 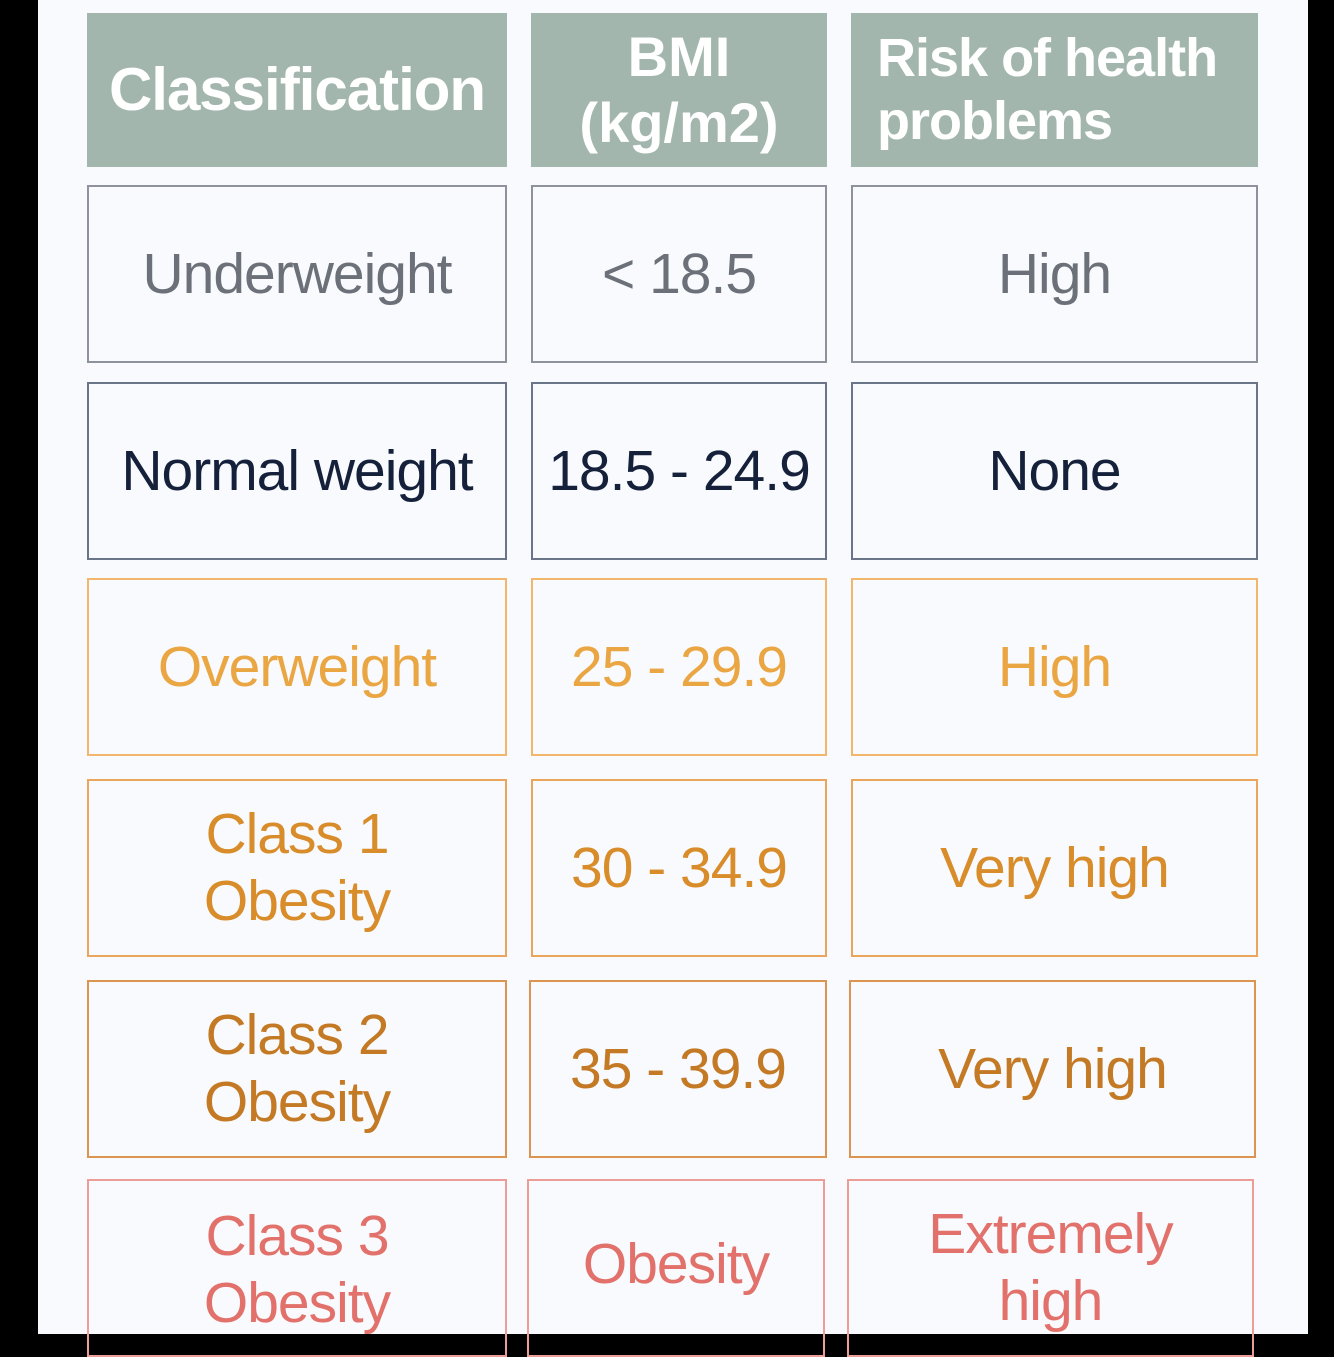 I want to click on header-risk-line2: problems, so click(x=995, y=121).